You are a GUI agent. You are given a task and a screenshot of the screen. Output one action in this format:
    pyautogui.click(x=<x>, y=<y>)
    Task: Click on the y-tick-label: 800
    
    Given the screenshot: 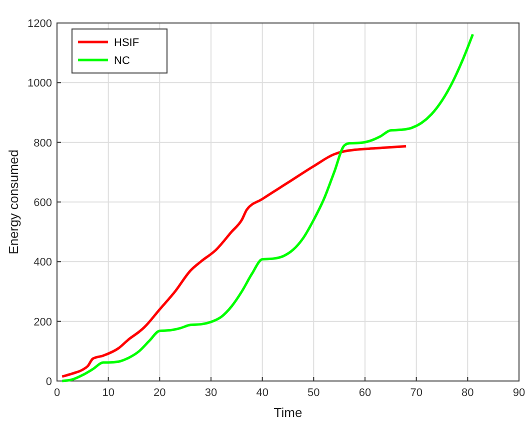 What is the action you would take?
    pyautogui.click(x=43, y=143)
    